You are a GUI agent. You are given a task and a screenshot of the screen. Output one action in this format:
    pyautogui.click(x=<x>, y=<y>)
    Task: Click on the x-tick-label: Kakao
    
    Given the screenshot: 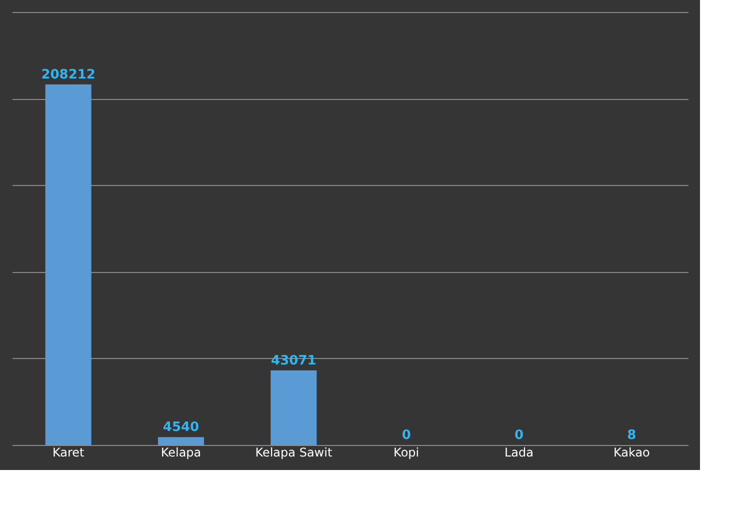 What is the action you would take?
    pyautogui.click(x=631, y=453)
    